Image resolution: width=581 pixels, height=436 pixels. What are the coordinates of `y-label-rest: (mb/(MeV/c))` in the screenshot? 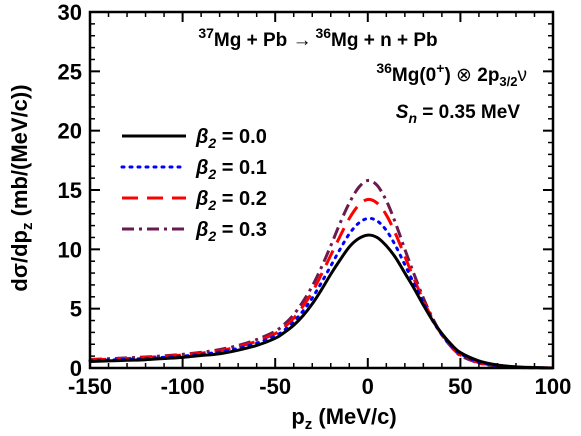 It's located at (19, 153).